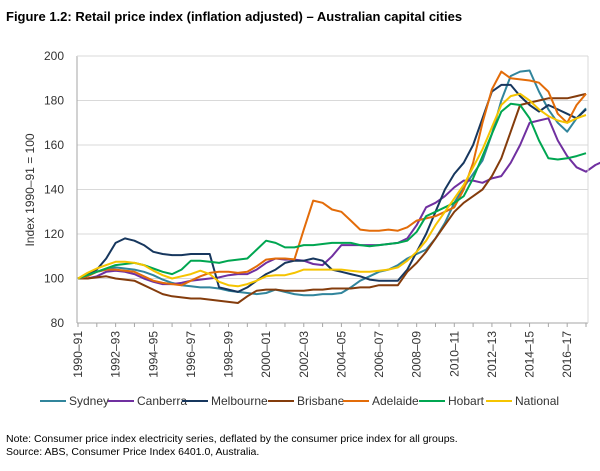 Image resolution: width=600 pixels, height=471 pixels. Describe the element at coordinates (78, 354) in the screenshot. I see `x-tick-label: 1990–91` at that location.